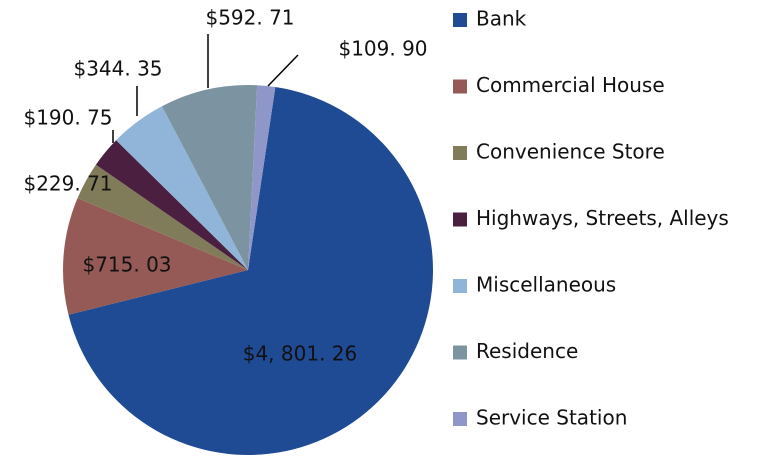 The height and width of the screenshot is (458, 767). I want to click on legend-label: Miscellaneous, so click(546, 285).